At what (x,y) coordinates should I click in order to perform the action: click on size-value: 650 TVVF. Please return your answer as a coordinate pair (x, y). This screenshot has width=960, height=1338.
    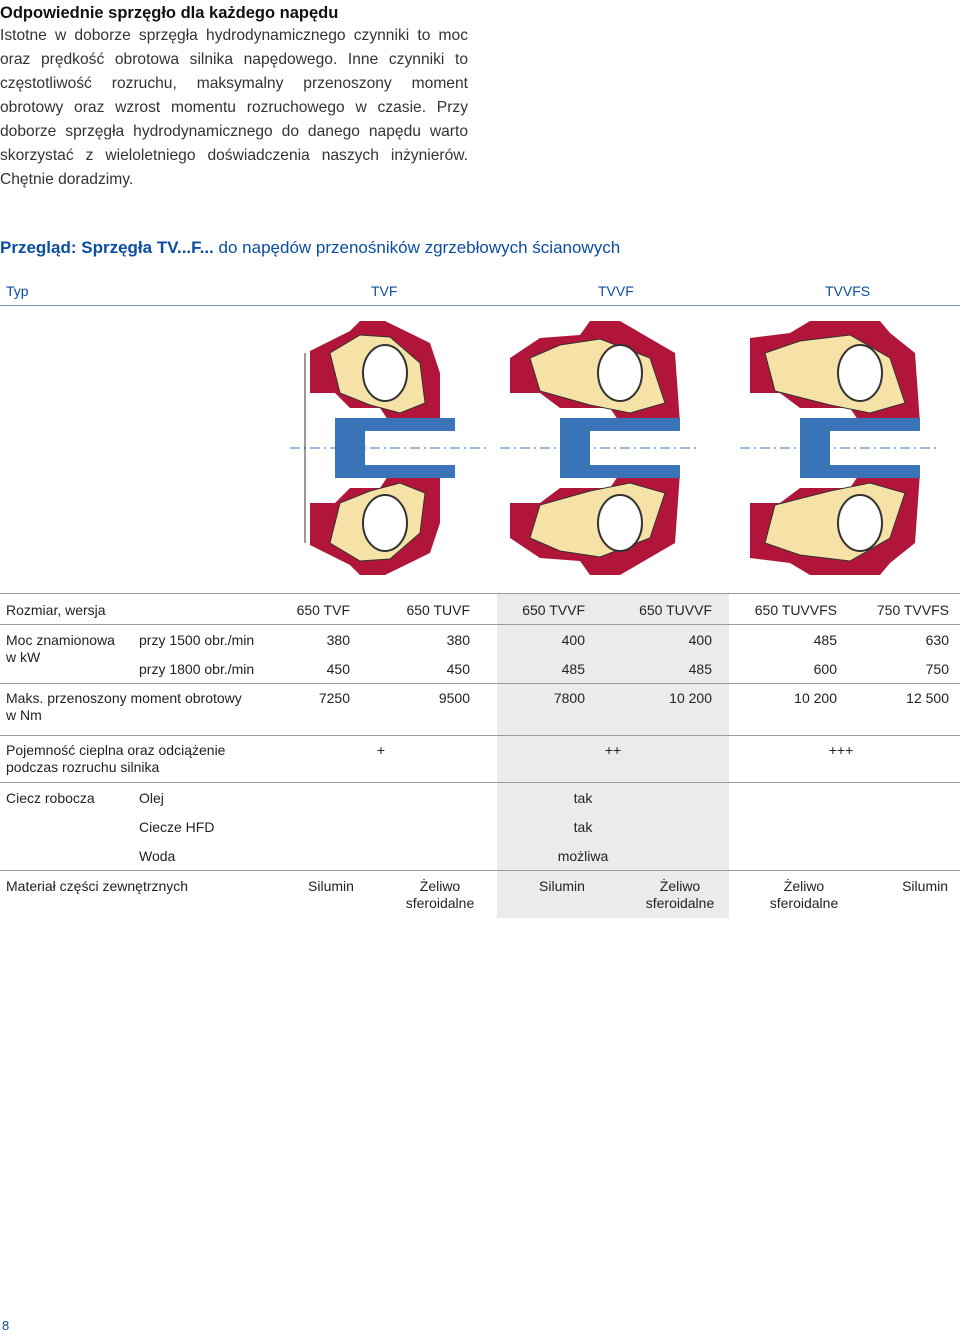
    Looking at the image, I should click on (553, 610).